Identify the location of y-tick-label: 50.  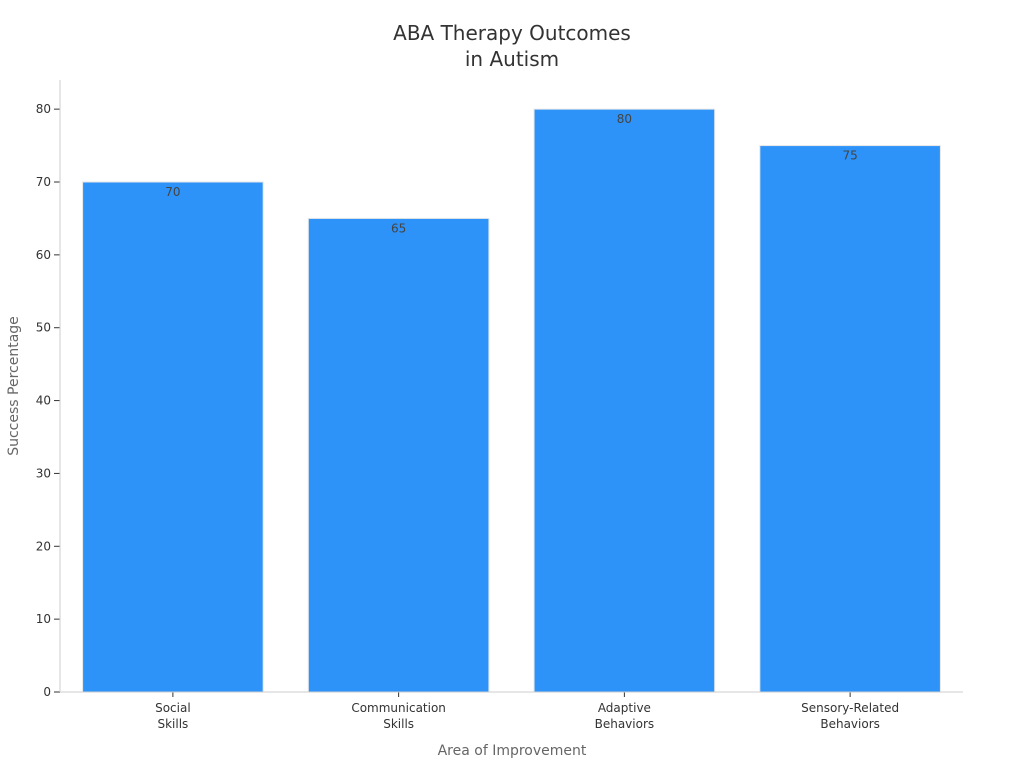
(43, 328).